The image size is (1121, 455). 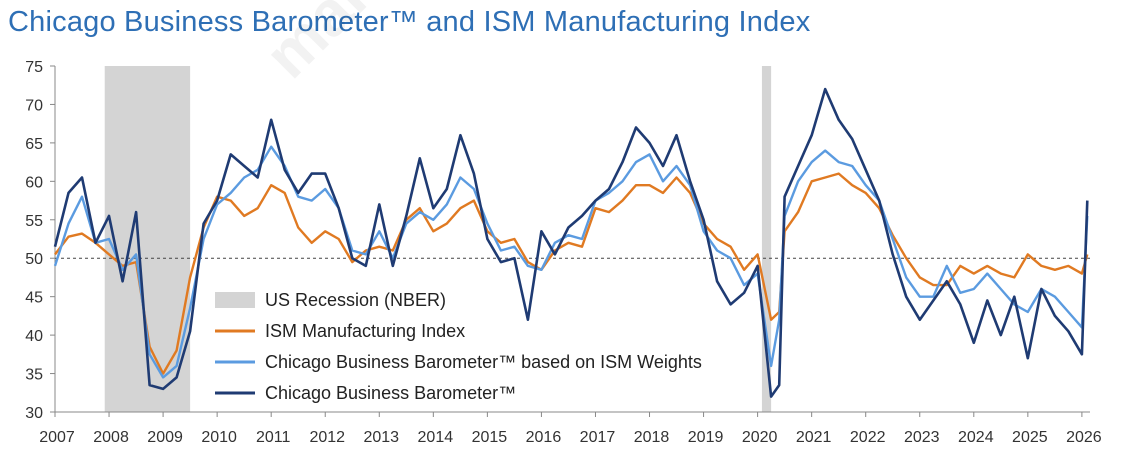 I want to click on y-tick-label: 40, so click(x=34, y=336).